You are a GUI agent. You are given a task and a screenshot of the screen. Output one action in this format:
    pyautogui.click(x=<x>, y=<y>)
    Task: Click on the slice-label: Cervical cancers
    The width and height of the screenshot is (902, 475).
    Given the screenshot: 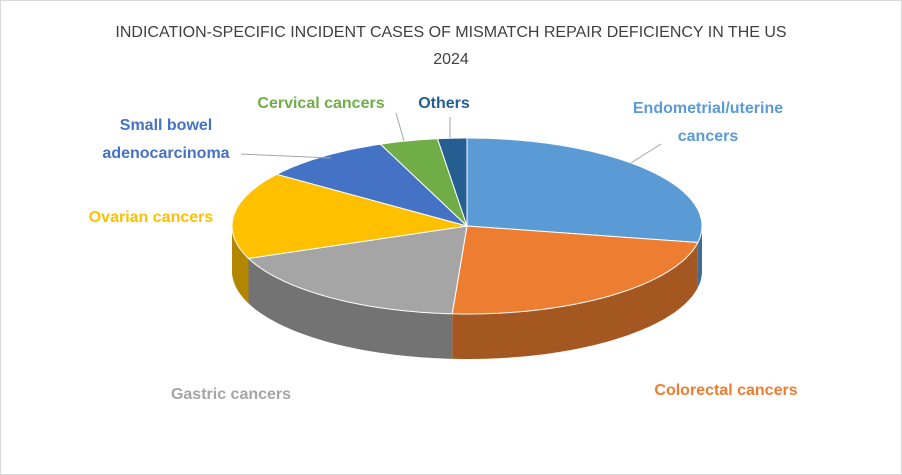 What is the action you would take?
    pyautogui.click(x=321, y=103)
    